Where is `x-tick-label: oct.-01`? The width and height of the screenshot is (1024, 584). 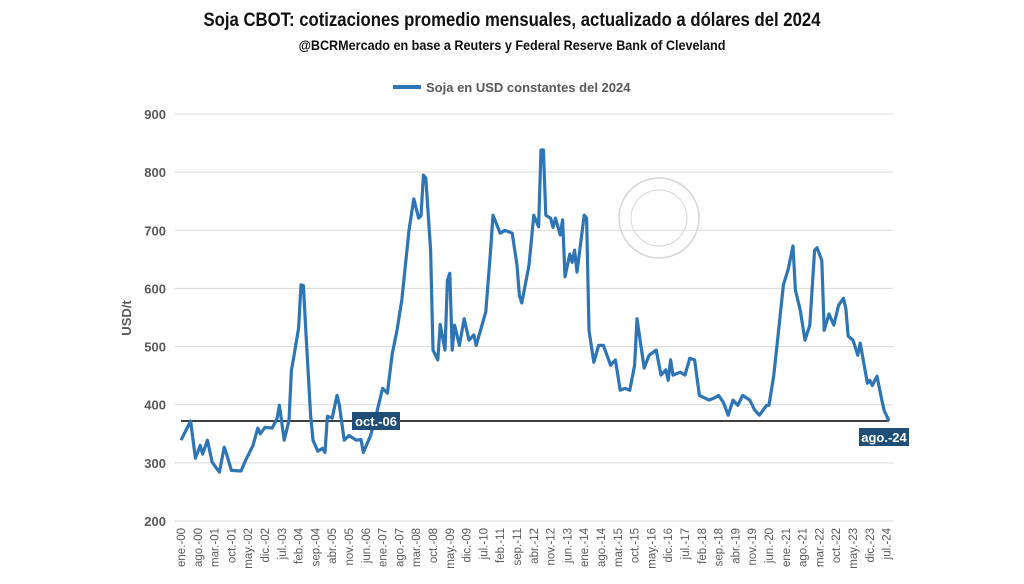 x-tick-label: oct.-01 is located at coordinates (232, 545).